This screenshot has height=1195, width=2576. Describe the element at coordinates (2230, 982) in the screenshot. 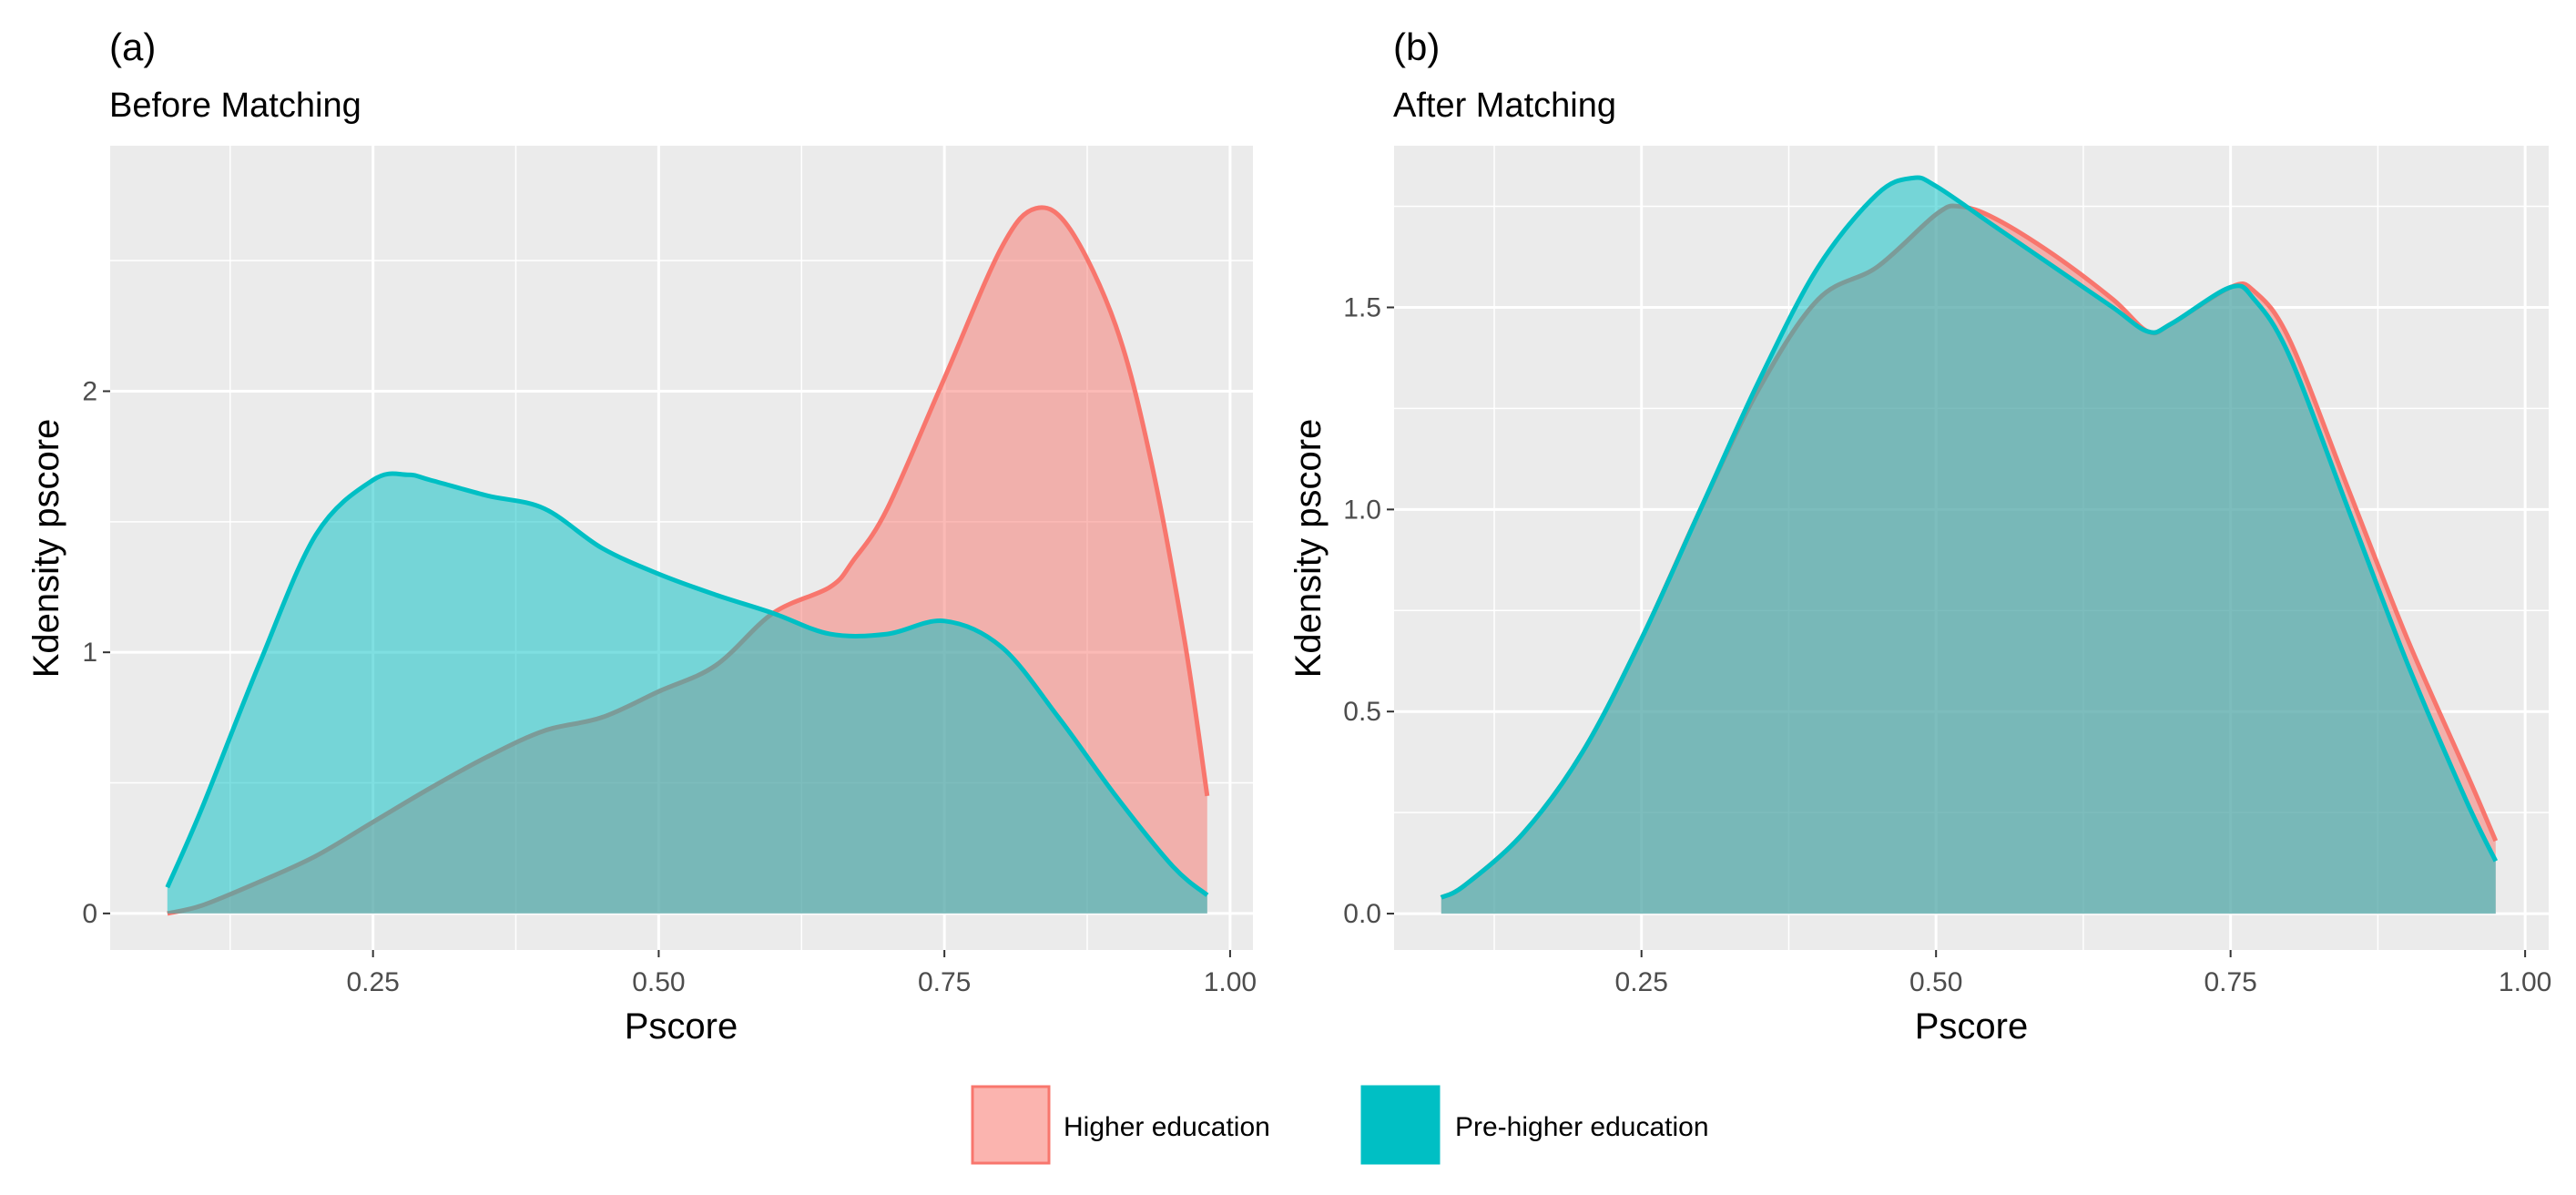

I see `panel-b-x-tick-label: 0.75` at that location.